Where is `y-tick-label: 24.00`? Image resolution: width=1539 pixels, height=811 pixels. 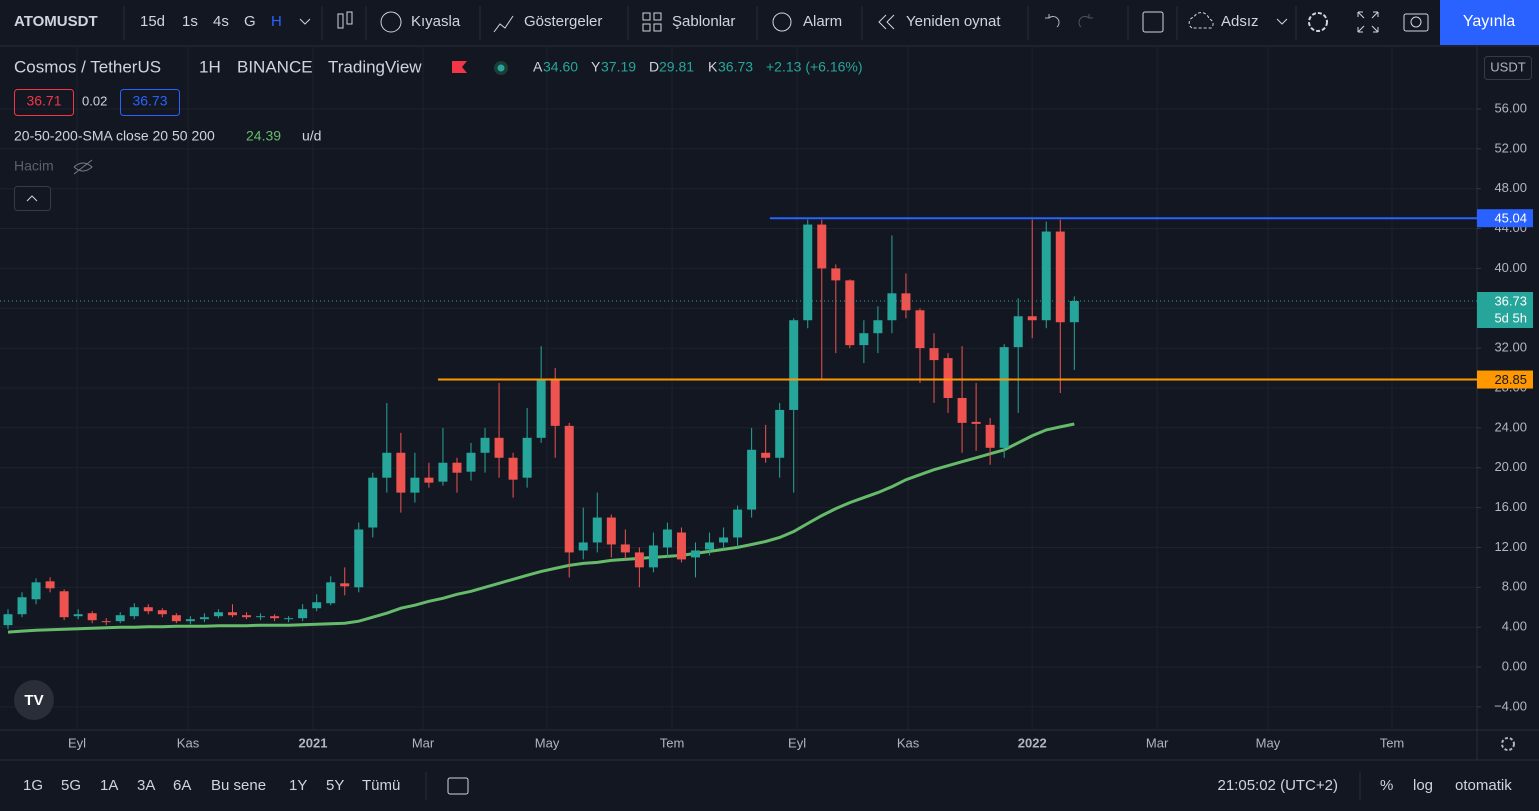
y-tick-label: 24.00 is located at coordinates (1510, 426).